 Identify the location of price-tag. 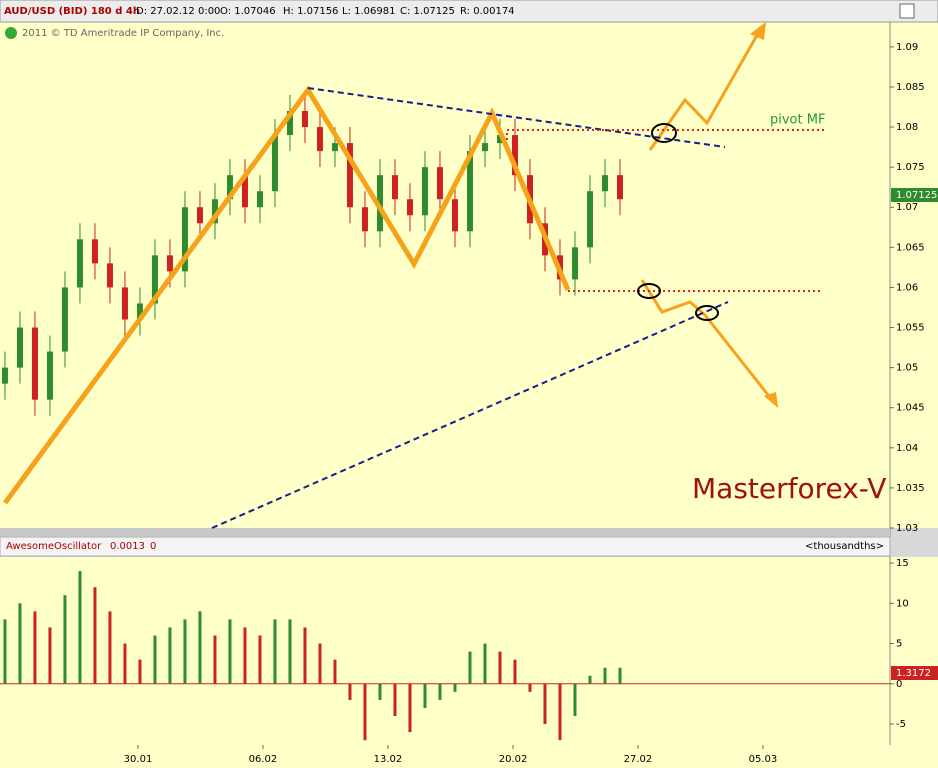
(914, 195).